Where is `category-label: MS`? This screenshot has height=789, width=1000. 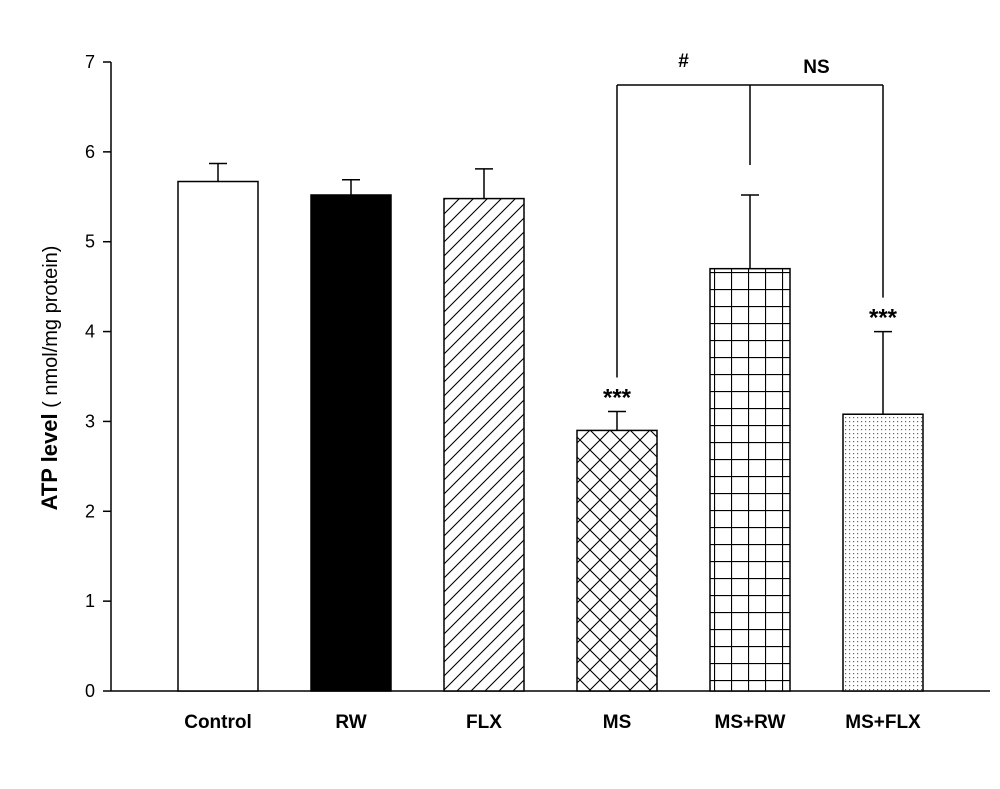
category-label: MS is located at coordinates (617, 722).